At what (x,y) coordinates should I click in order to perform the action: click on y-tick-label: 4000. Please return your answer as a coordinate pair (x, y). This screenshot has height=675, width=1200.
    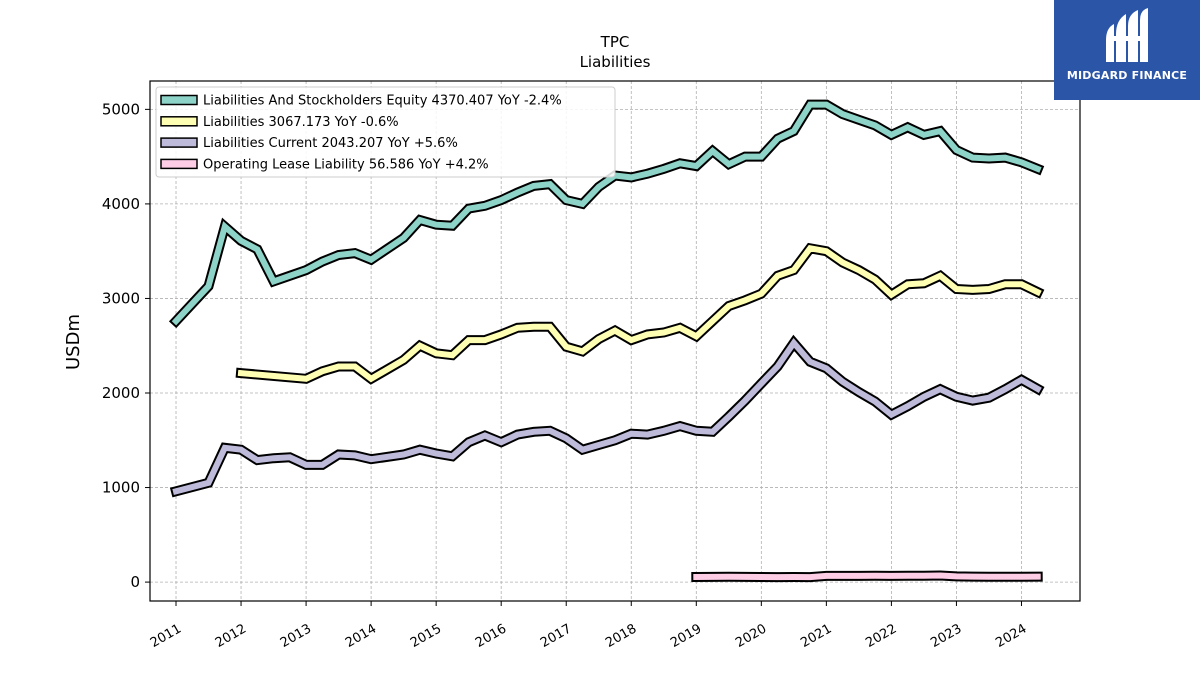
    Looking at the image, I should click on (121, 204).